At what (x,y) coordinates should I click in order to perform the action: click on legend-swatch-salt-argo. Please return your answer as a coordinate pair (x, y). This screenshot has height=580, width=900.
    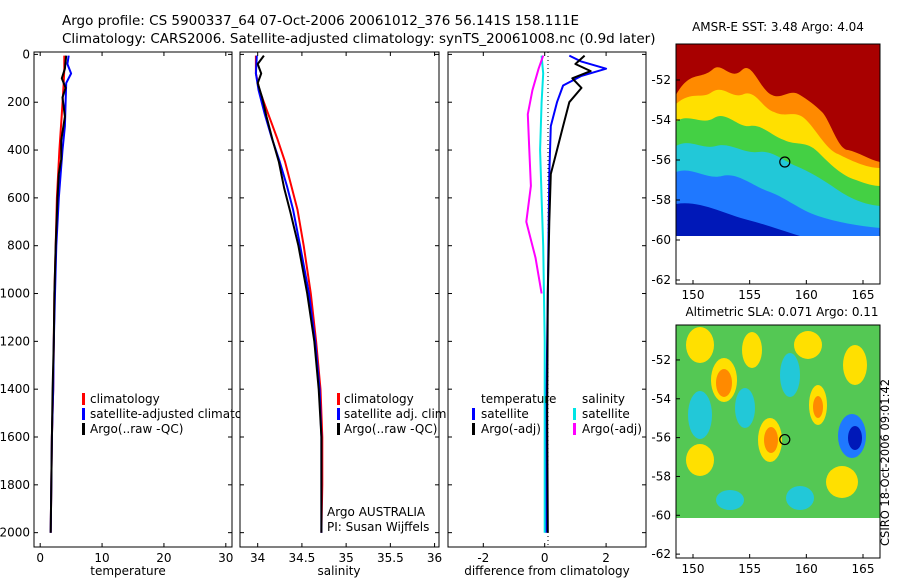
    Looking at the image, I should click on (574, 429).